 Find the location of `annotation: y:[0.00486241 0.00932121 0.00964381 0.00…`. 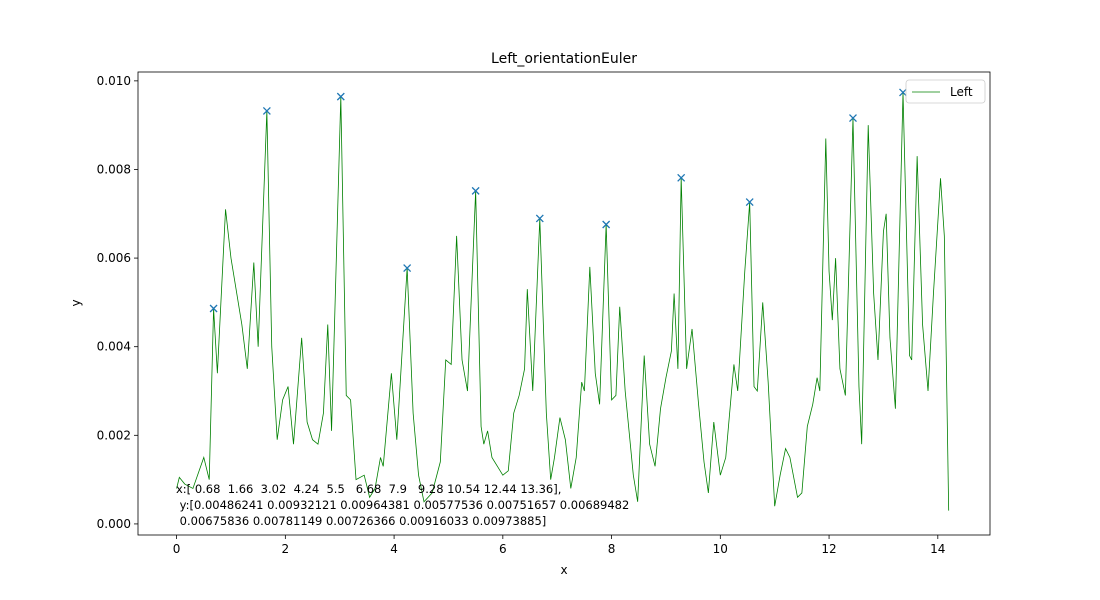

annotation: y:[0.00486241 0.00932121 0.00964381 0.00… is located at coordinates (402, 505).